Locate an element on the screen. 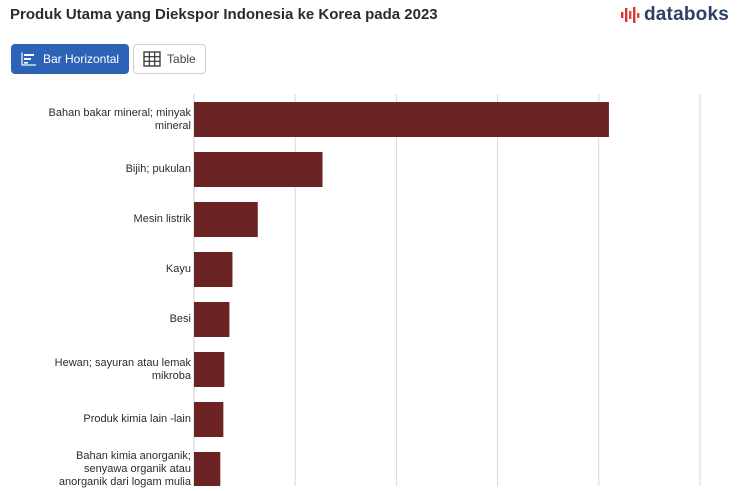 The height and width of the screenshot is (491, 741). category-label-line: Produk kimia lain -lain is located at coordinates (137, 419).